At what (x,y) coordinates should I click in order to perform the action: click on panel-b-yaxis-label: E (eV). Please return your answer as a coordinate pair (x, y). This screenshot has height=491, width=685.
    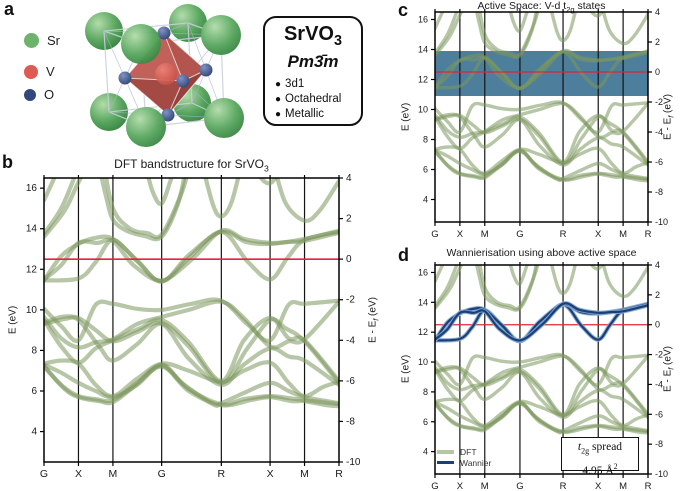
    Looking at the image, I should click on (13, 320).